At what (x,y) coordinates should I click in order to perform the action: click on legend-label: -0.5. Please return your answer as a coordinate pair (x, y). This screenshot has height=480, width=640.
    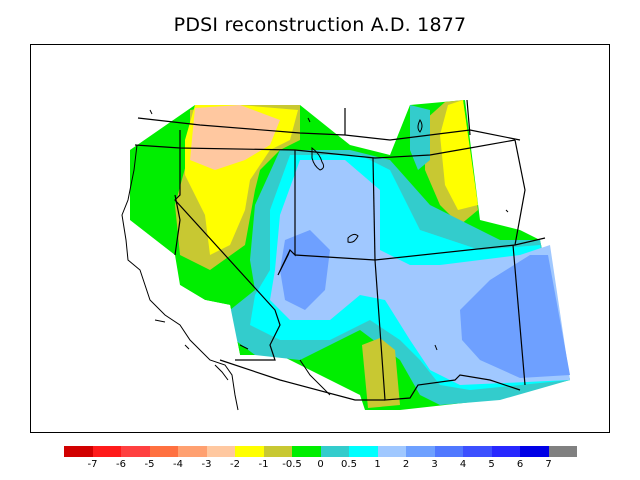
    Looking at the image, I should click on (292, 464).